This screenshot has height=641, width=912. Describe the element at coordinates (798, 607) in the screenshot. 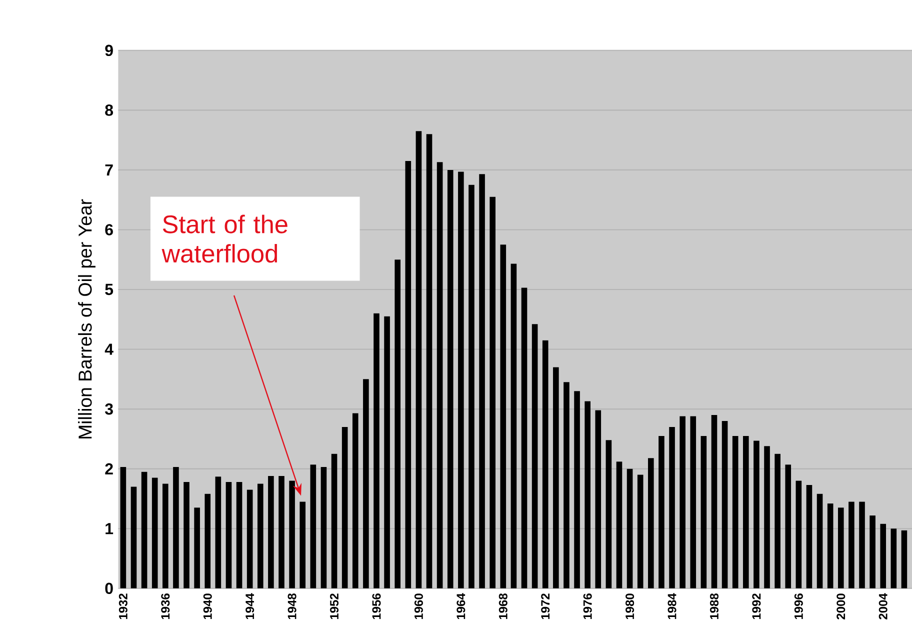

I see `x-tick-label: 1996` at that location.